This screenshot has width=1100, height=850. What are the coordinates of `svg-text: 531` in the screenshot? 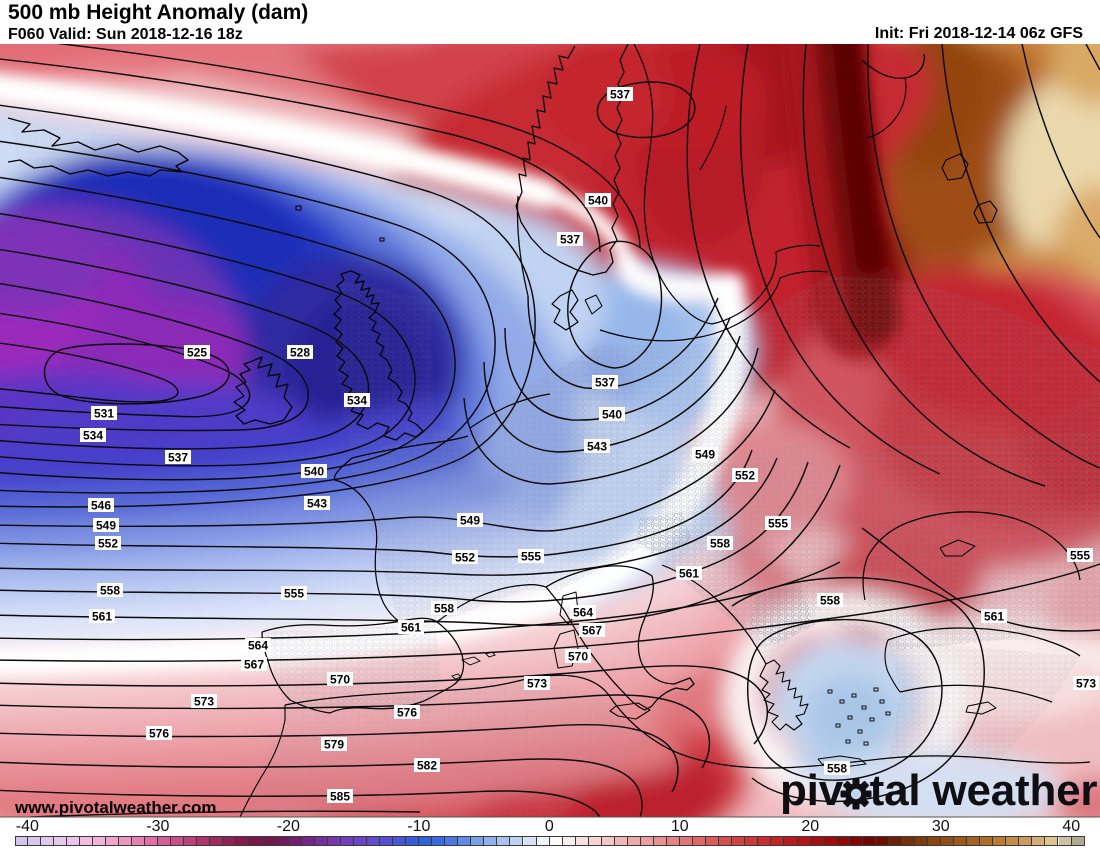 It's located at (104, 414).